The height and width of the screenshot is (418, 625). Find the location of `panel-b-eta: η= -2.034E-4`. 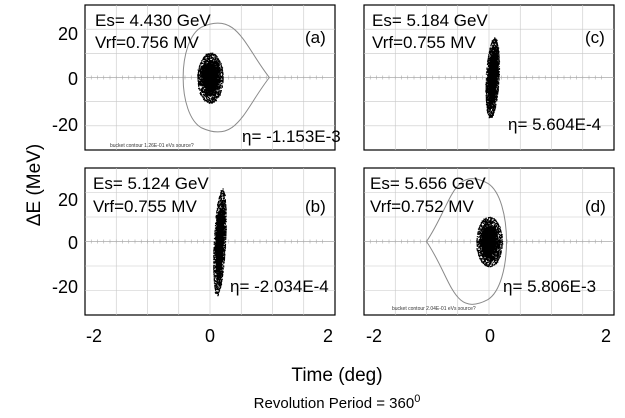

panel-b-eta: η= -2.034E-4 is located at coordinates (279, 286).